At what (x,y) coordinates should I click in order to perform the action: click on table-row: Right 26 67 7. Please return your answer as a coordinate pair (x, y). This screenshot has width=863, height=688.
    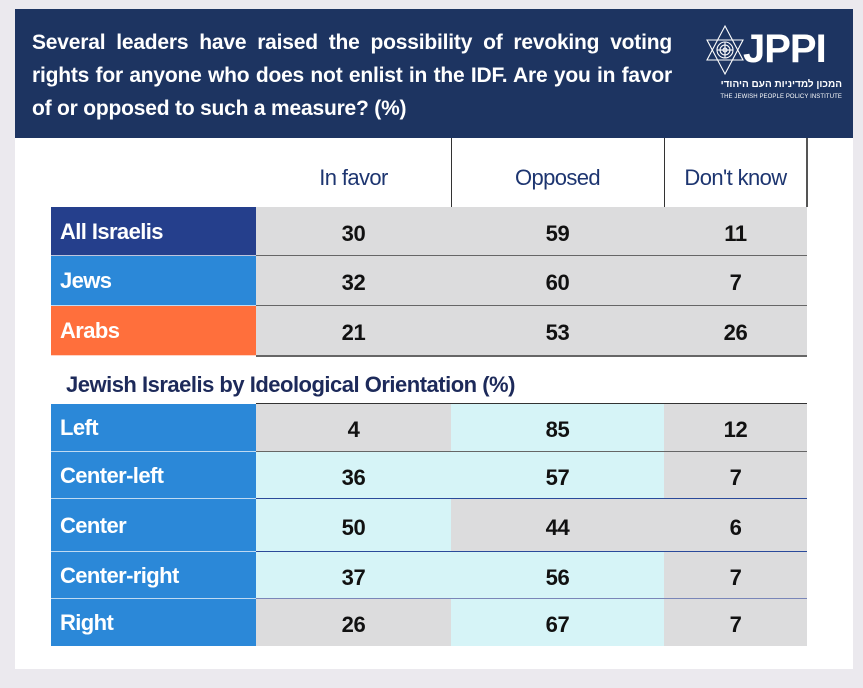
    Looking at the image, I should click on (429, 622).